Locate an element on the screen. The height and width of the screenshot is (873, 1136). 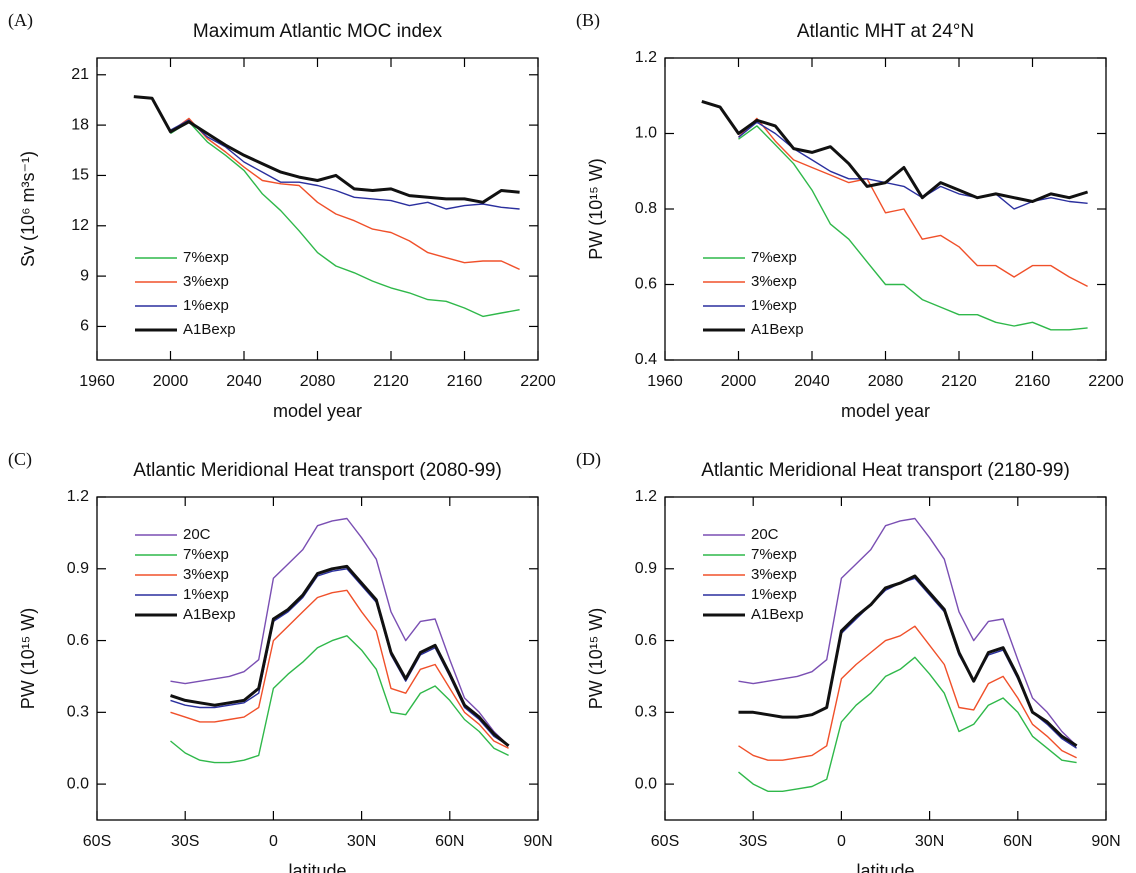
panel-title: Atlantic MHT at 24°N is located at coordinates (885, 31).